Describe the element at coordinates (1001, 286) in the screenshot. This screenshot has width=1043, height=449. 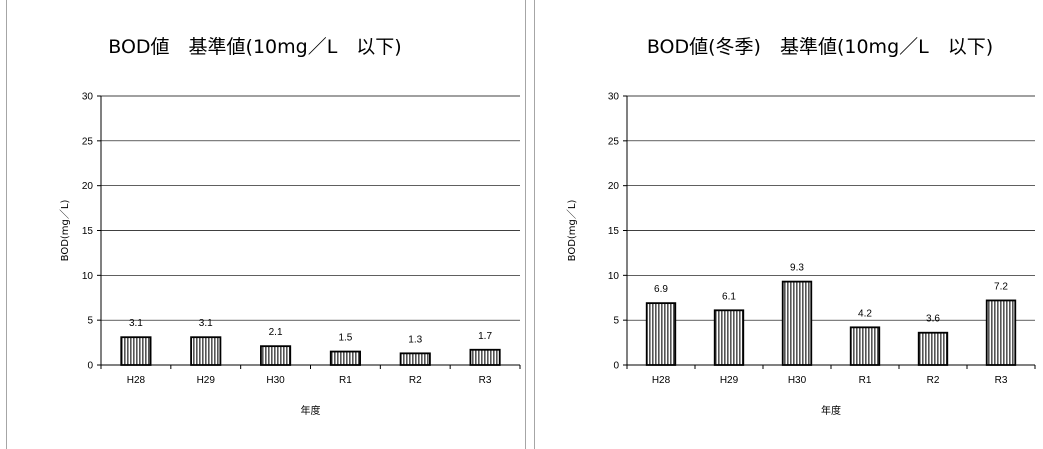
I see `data-label: 7.2` at that location.